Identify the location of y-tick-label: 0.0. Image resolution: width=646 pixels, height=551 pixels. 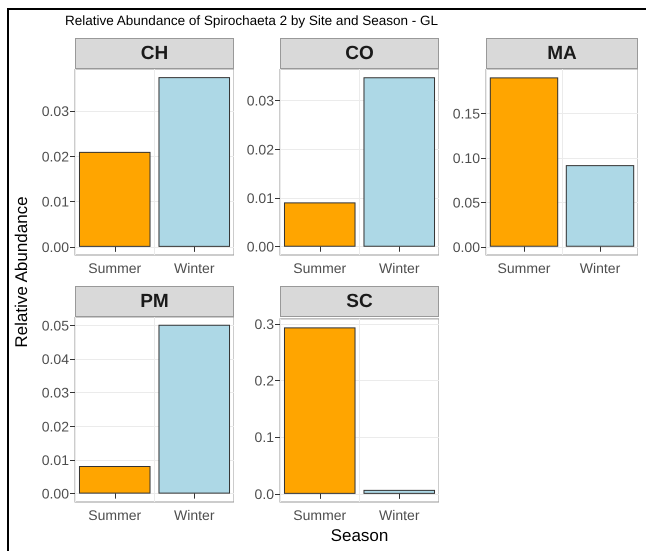
(264, 494).